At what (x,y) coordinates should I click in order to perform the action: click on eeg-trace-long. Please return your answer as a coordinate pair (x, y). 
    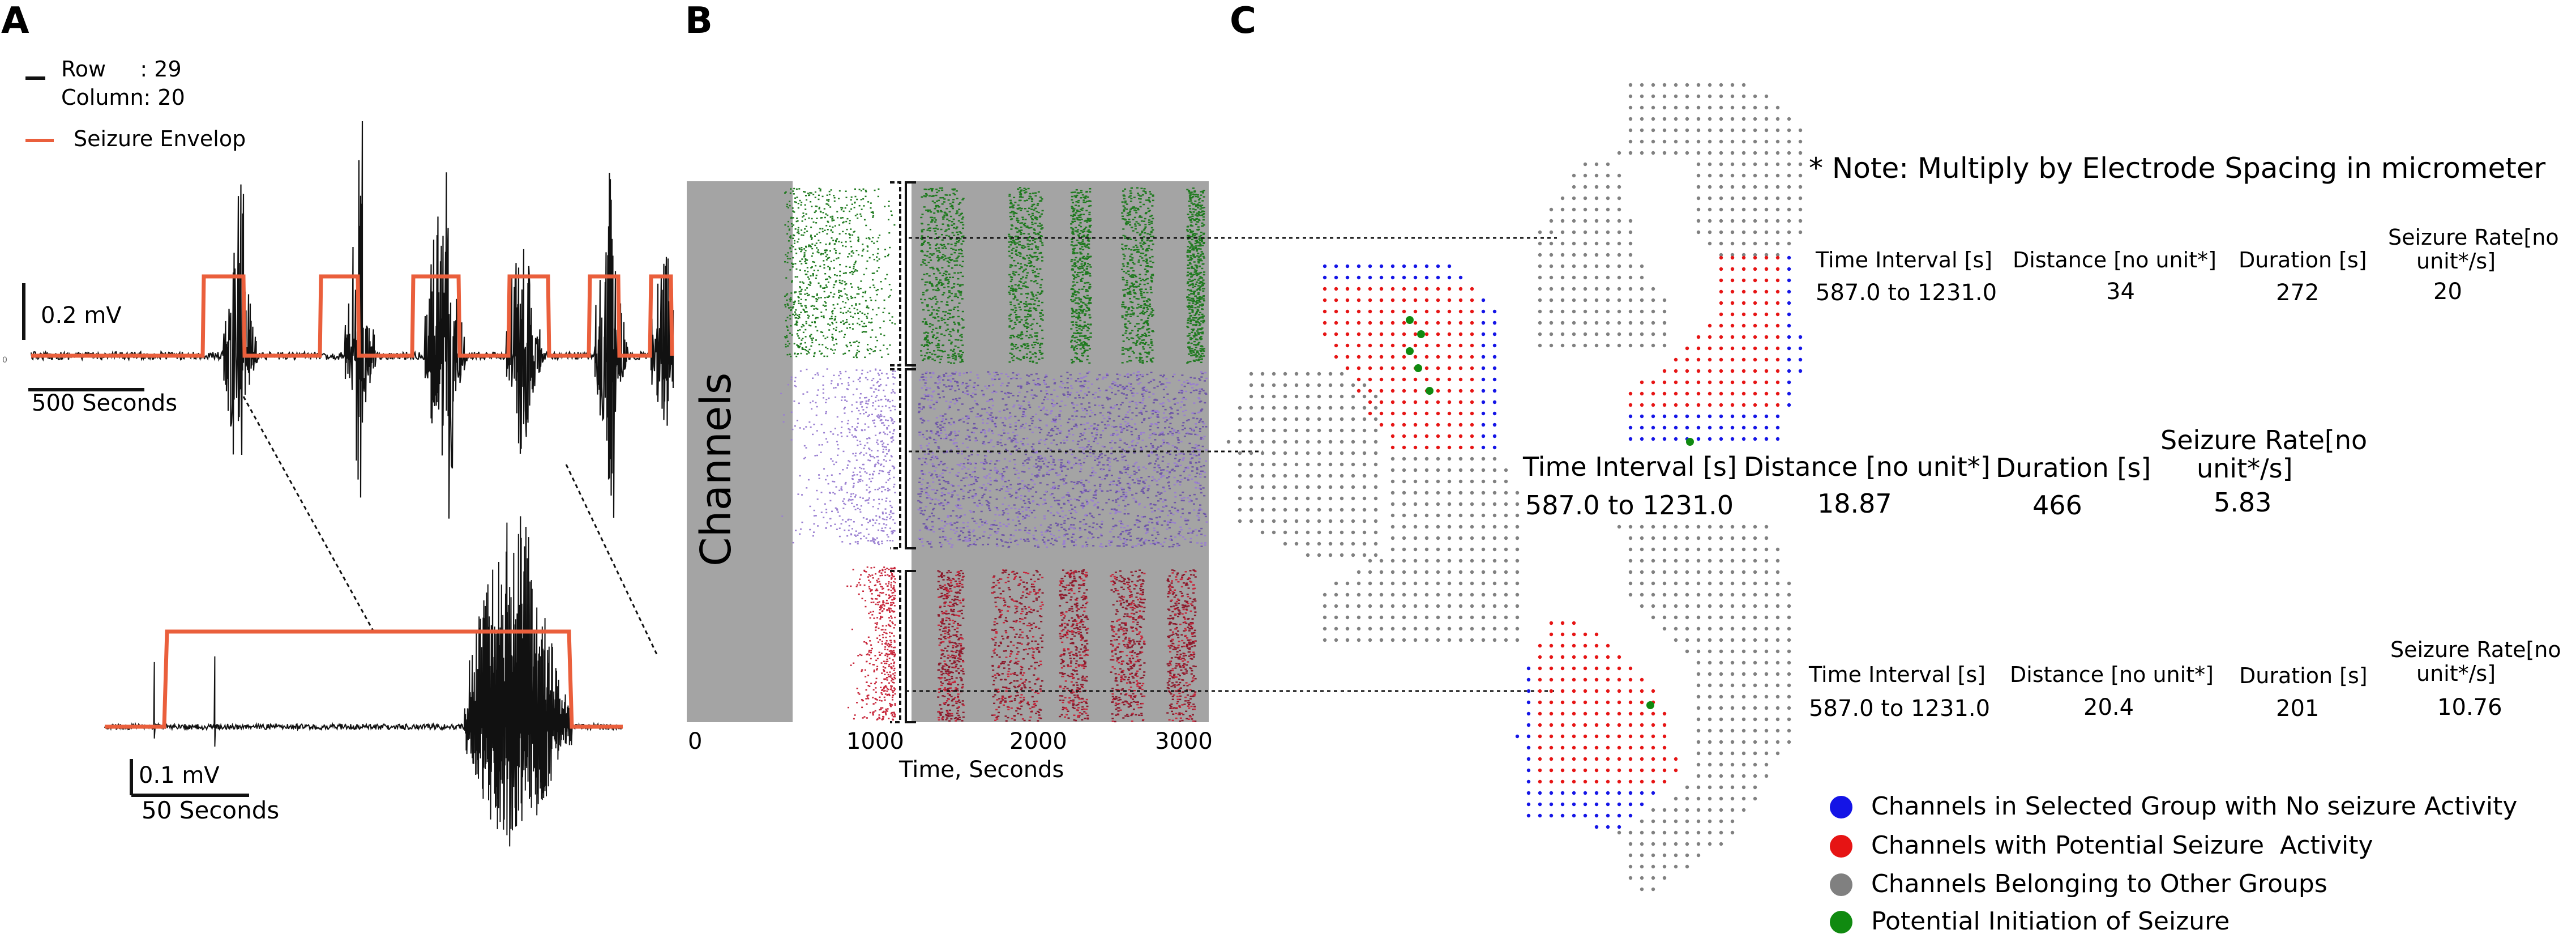
    Looking at the image, I should click on (352, 320).